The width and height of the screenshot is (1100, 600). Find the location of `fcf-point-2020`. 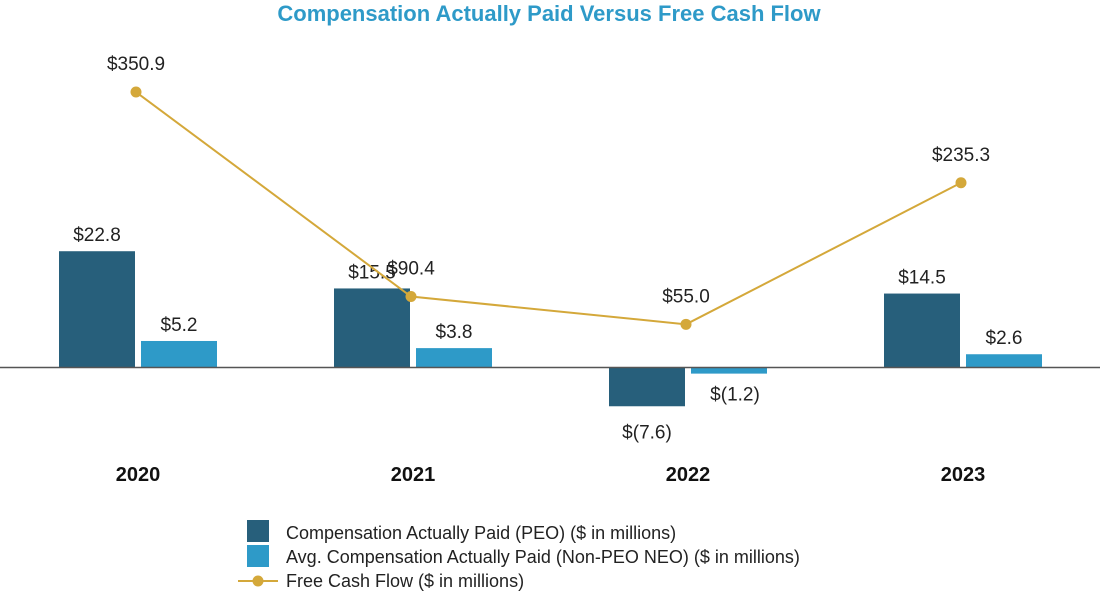

fcf-point-2020 is located at coordinates (136, 92).